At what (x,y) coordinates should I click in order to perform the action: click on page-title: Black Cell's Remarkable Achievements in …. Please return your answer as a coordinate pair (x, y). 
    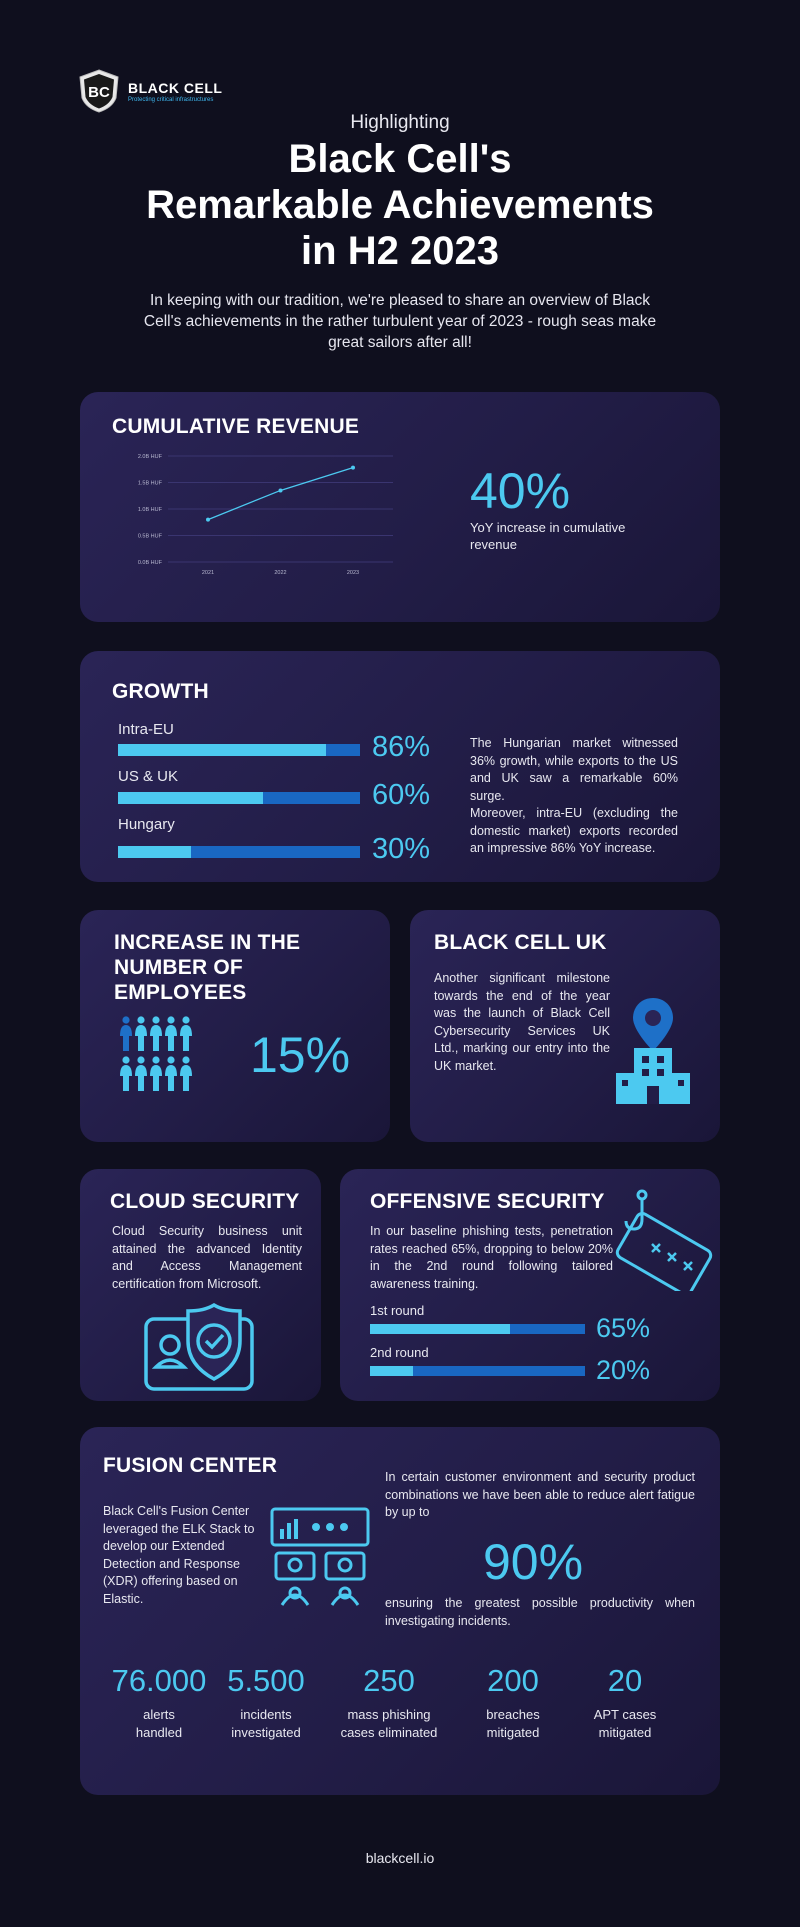
    Looking at the image, I should click on (400, 205).